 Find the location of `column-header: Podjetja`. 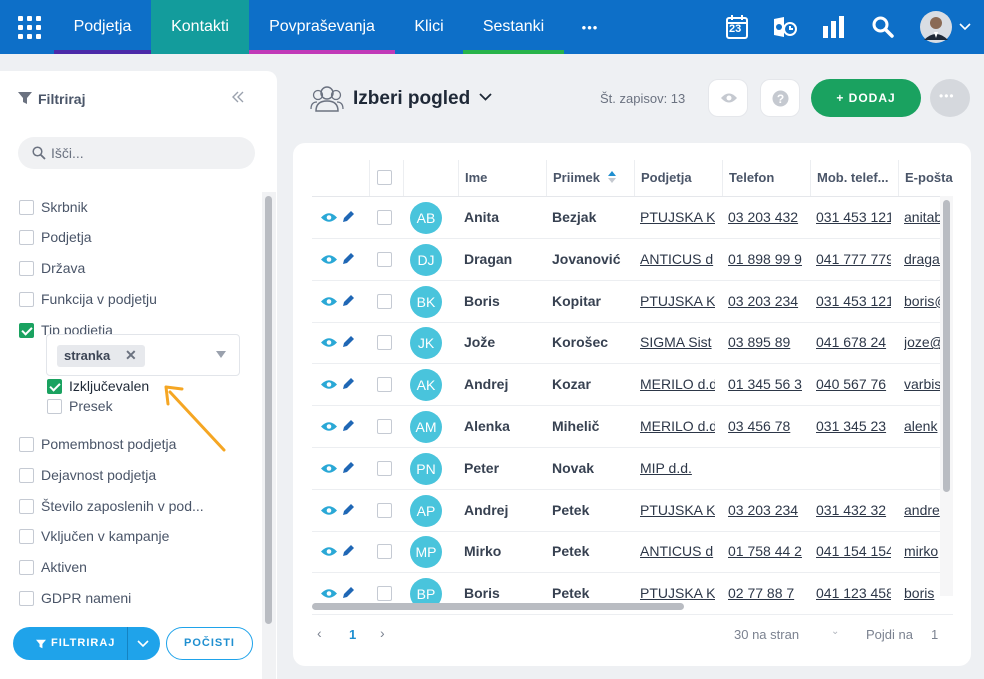

column-header: Podjetja is located at coordinates (677, 178).